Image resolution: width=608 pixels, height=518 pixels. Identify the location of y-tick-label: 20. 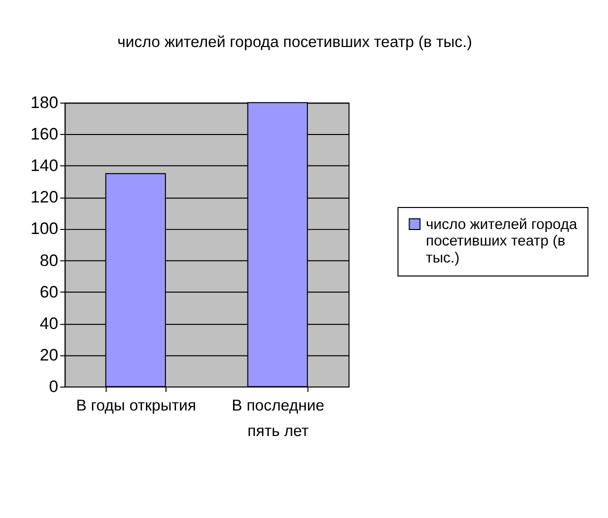
(49, 354).